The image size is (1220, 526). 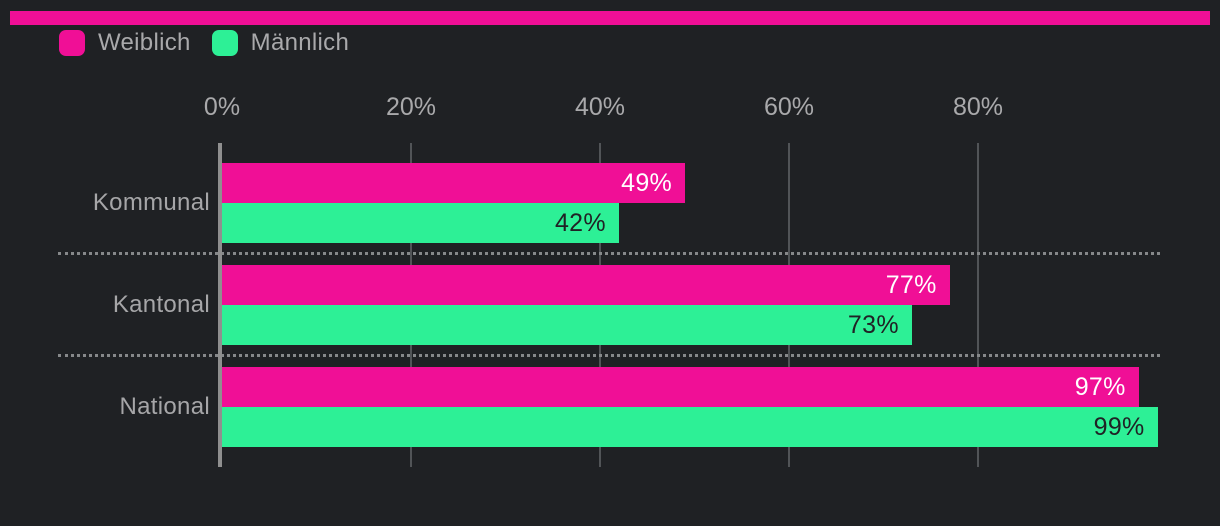 What do you see at coordinates (144, 42) in the screenshot?
I see `legend-label-weiblich: Weiblich` at bounding box center [144, 42].